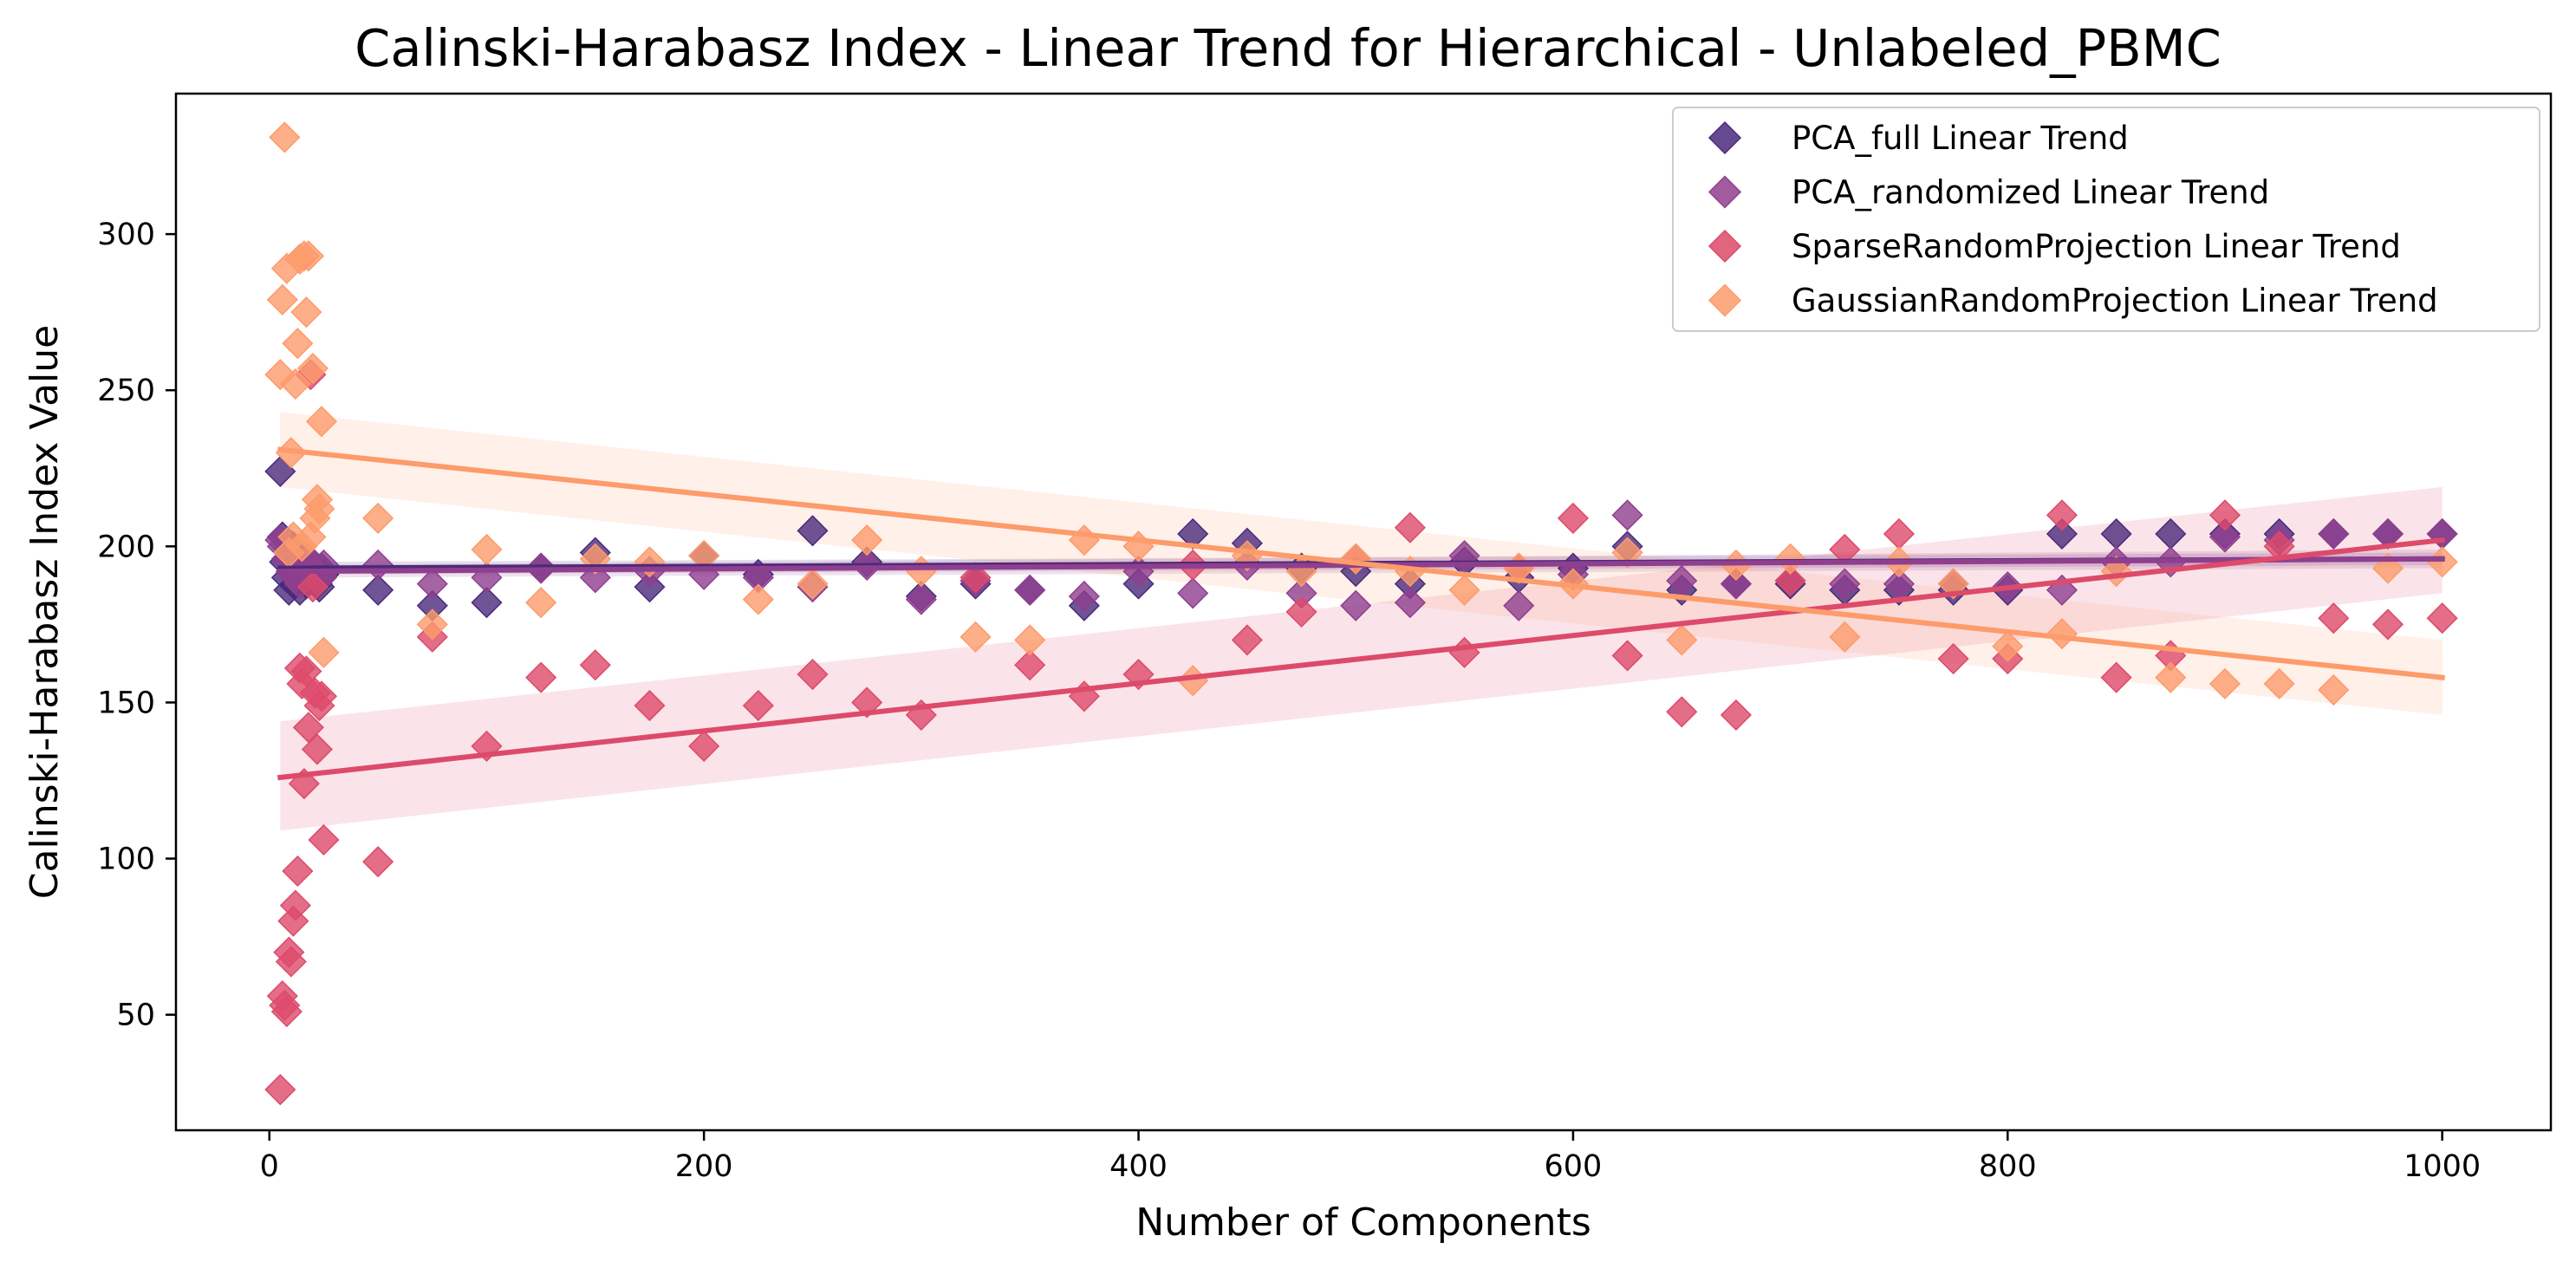 The height and width of the screenshot is (1275, 2576). I want to click on legend-label-pca-full-linear-trend: PCA_full Linear Trend, so click(1961, 139).